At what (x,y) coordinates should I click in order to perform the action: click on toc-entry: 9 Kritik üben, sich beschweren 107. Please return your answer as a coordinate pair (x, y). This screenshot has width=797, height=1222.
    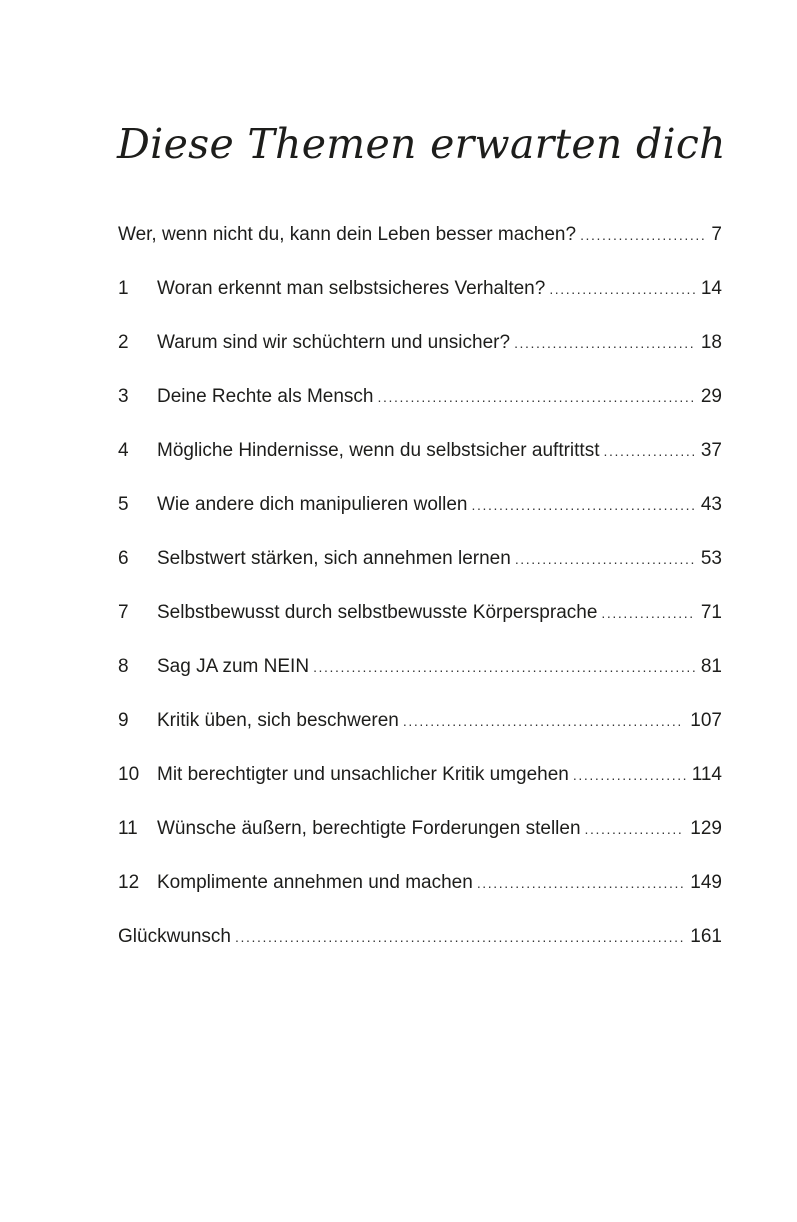
    Looking at the image, I should click on (420, 737).